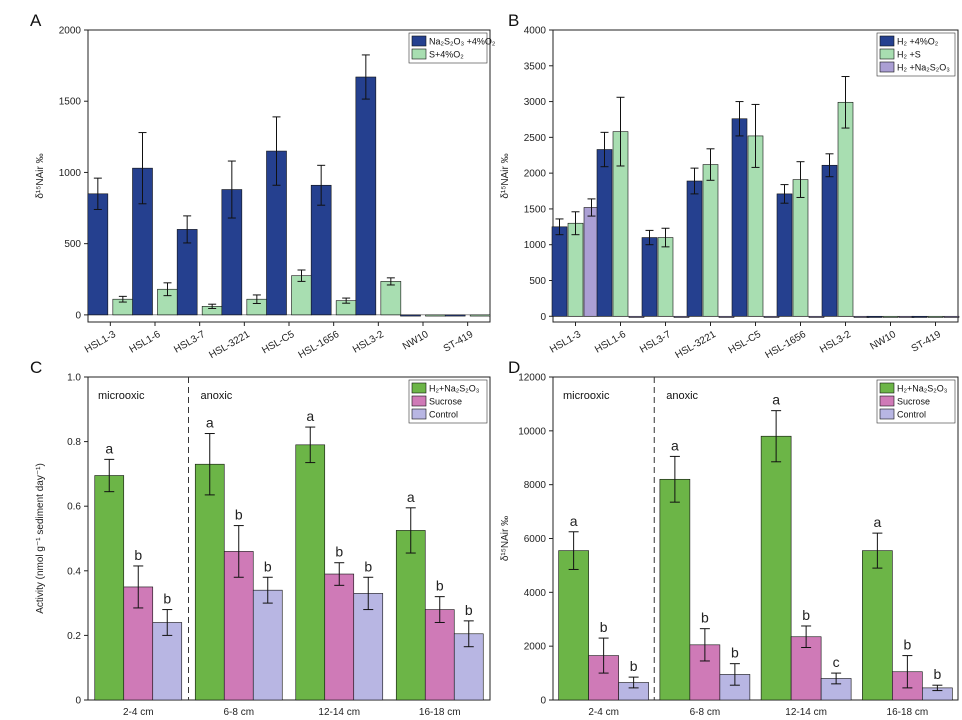  Describe the element at coordinates (70, 31) in the screenshot. I see `y-tick-label: 2000` at that location.